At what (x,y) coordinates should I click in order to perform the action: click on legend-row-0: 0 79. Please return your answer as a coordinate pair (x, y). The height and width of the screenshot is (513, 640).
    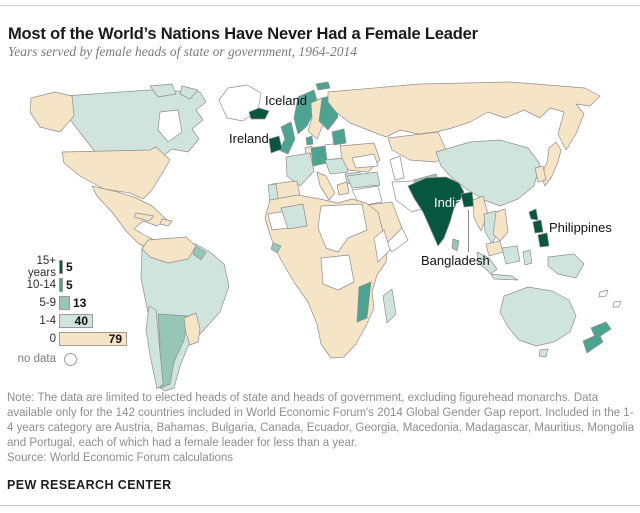
    Looking at the image, I should click on (67, 339).